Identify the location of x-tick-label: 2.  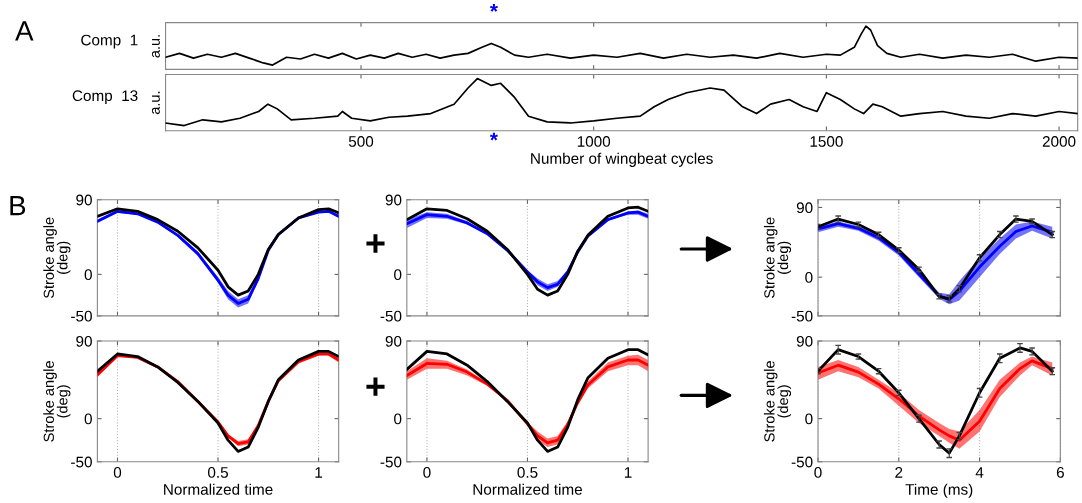
(899, 472).